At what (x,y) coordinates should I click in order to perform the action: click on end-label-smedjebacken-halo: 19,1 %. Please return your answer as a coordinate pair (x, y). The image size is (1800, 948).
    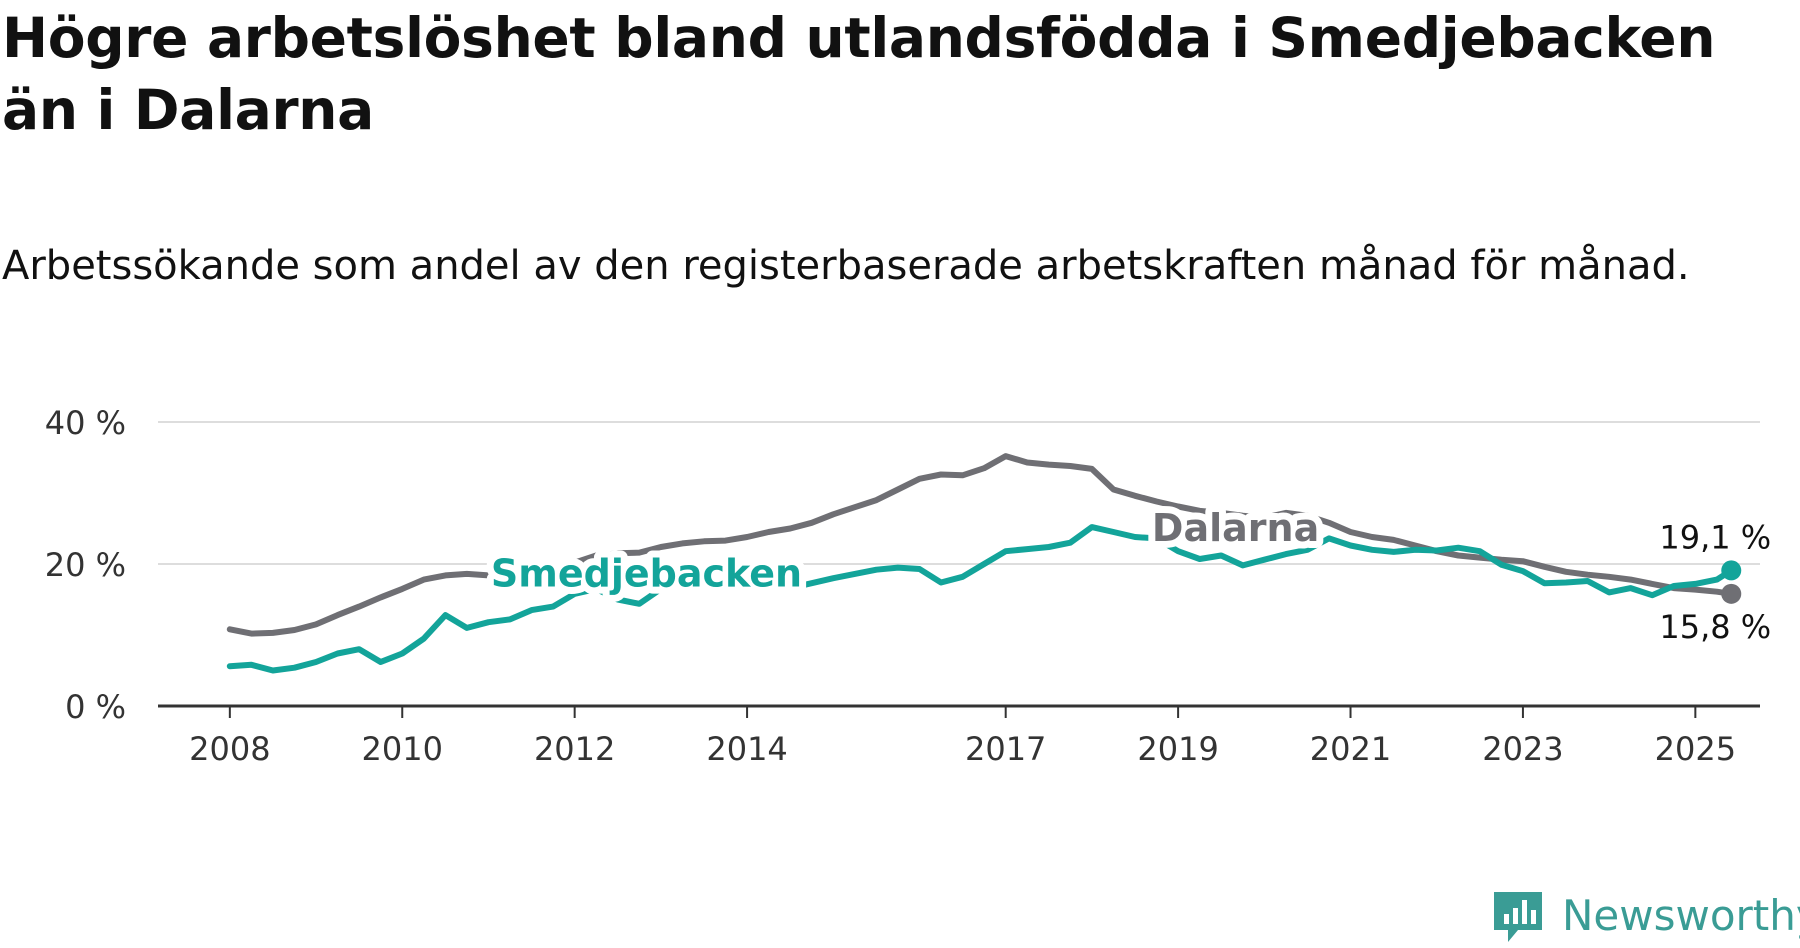
    Looking at the image, I should click on (1715, 537).